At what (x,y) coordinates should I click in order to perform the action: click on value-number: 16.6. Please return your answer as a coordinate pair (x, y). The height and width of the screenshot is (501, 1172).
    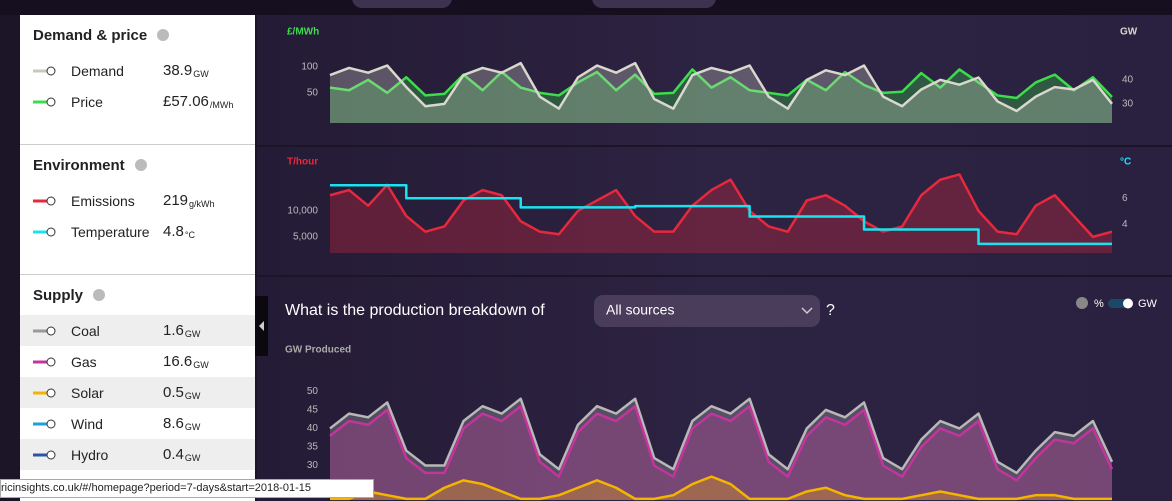
    Looking at the image, I should click on (178, 361).